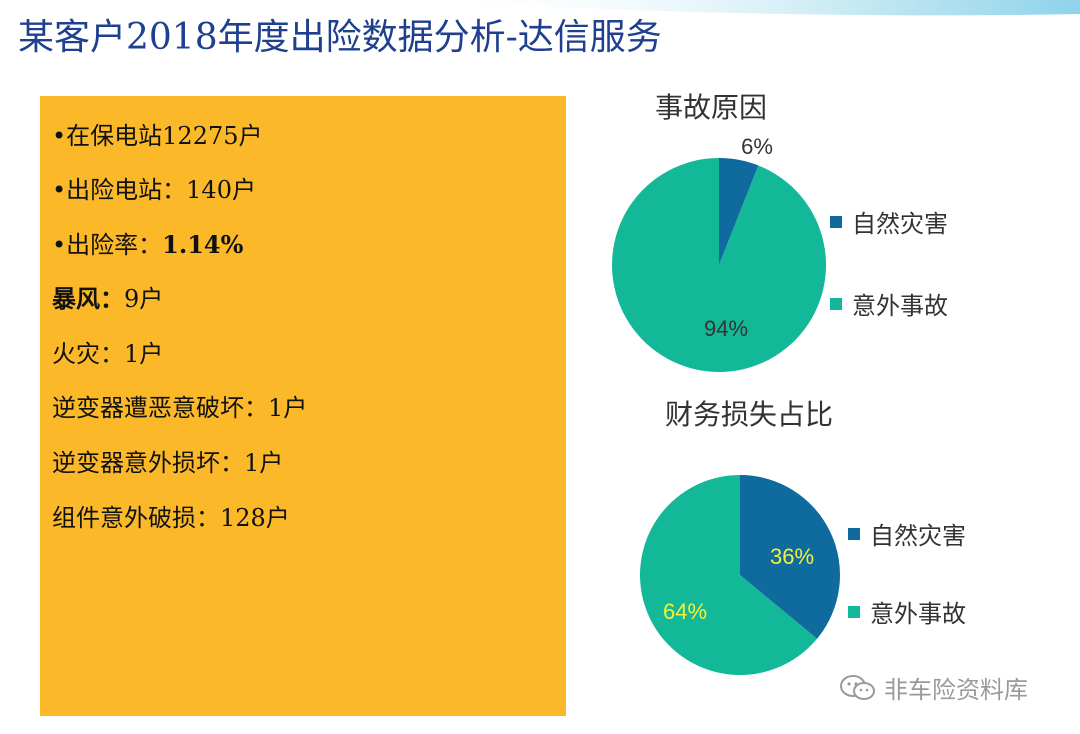 This screenshot has height=734, width=1080. I want to click on info-line: 暴风：9户, so click(108, 298).